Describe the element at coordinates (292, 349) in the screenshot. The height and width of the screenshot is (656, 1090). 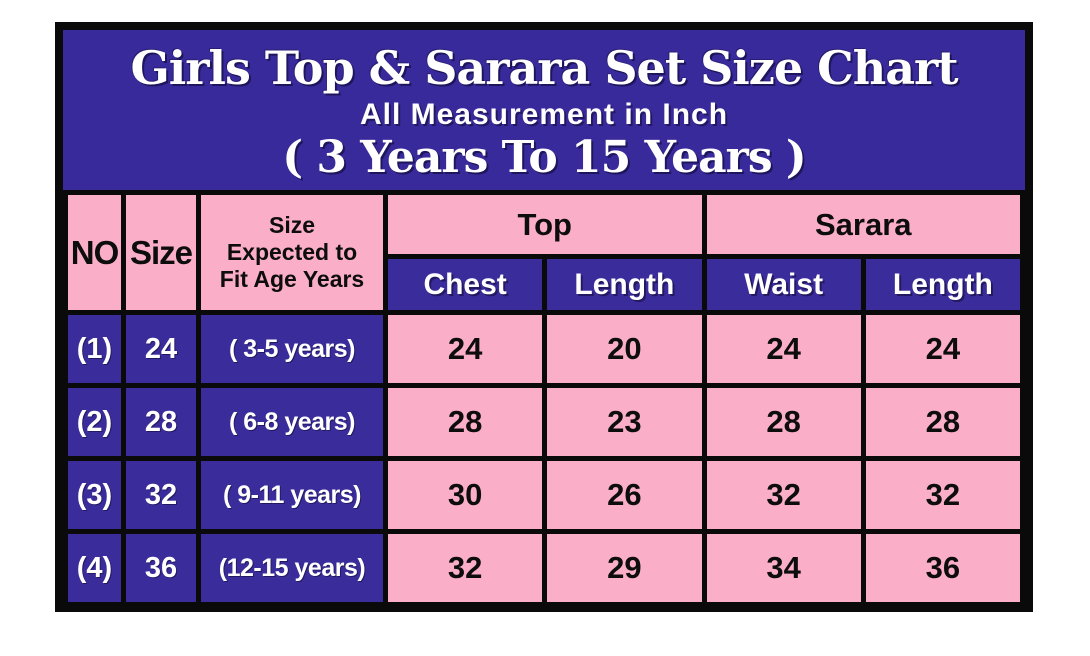
I see `age-cell: ( 3-5 years)` at that location.